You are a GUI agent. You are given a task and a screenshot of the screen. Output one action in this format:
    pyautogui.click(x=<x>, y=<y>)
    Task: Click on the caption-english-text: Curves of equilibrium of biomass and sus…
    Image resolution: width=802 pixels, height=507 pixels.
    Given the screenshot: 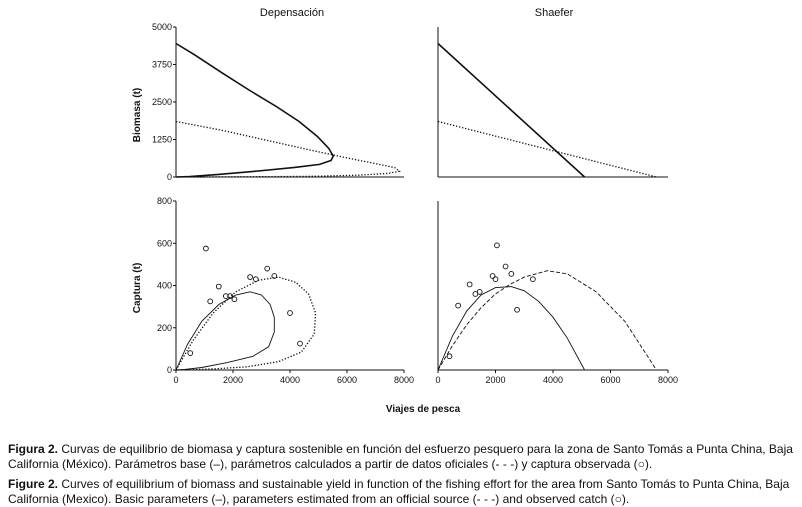 What is the action you would take?
    pyautogui.click(x=399, y=491)
    